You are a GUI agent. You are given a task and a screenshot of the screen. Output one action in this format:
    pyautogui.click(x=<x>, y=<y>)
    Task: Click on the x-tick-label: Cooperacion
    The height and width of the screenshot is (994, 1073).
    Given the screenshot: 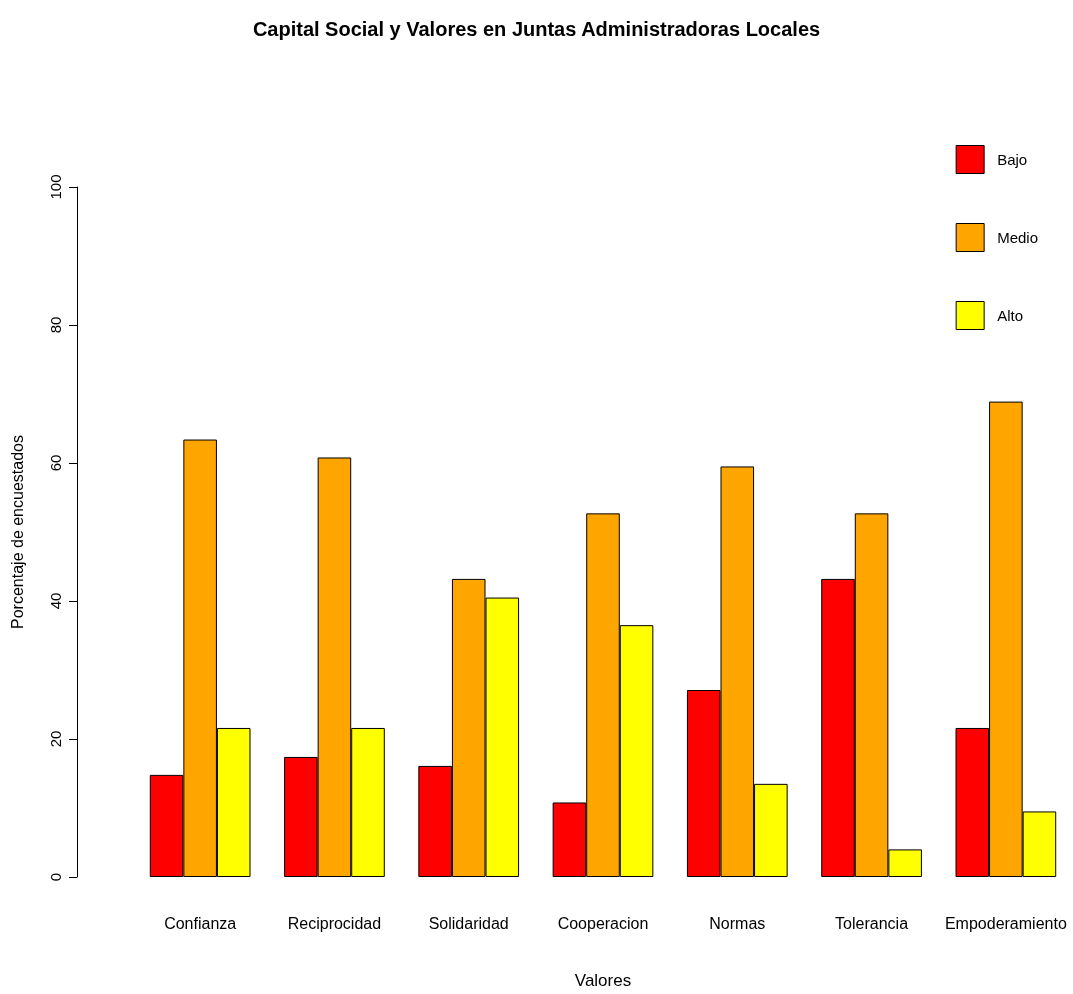 What is the action you would take?
    pyautogui.click(x=603, y=923)
    